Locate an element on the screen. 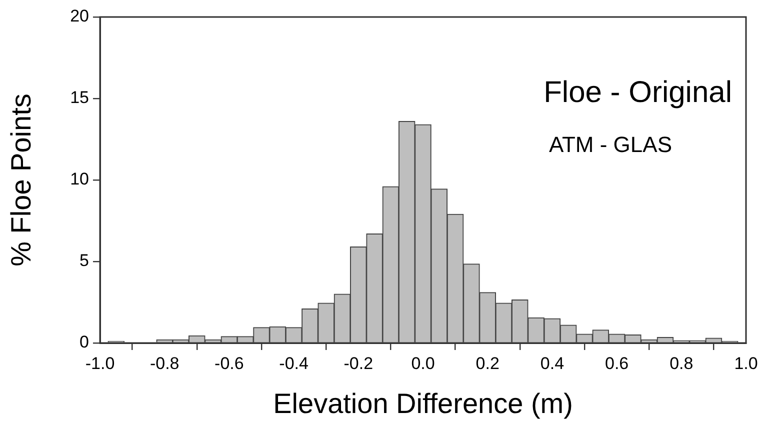 The width and height of the screenshot is (767, 428). x-tick-label: 0.8 is located at coordinates (682, 363).